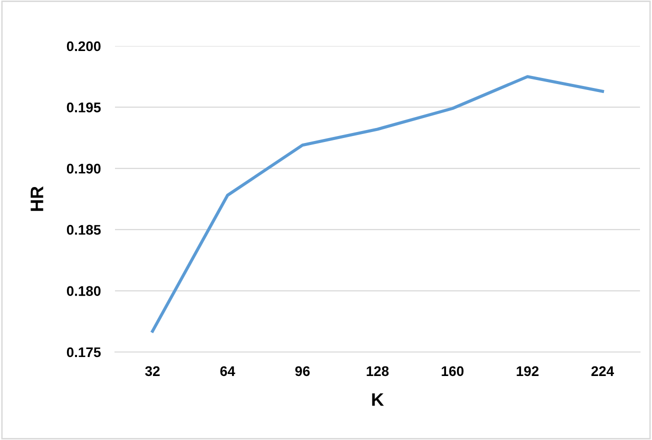  Describe the element at coordinates (83, 291) in the screenshot. I see `y-tick-label: 0.180` at that location.